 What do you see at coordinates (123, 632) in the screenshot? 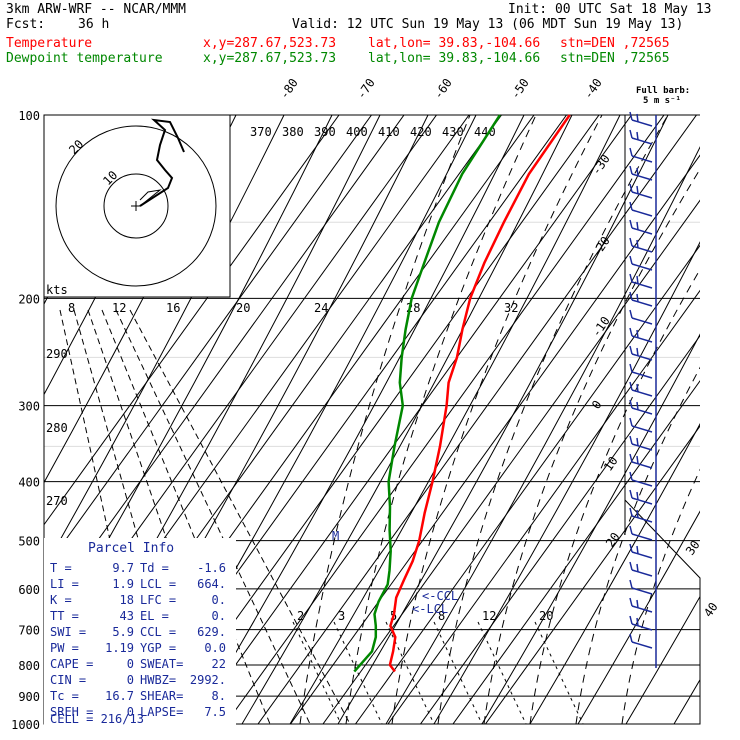
I see `parcel-row-value: 5.9` at bounding box center [123, 632].